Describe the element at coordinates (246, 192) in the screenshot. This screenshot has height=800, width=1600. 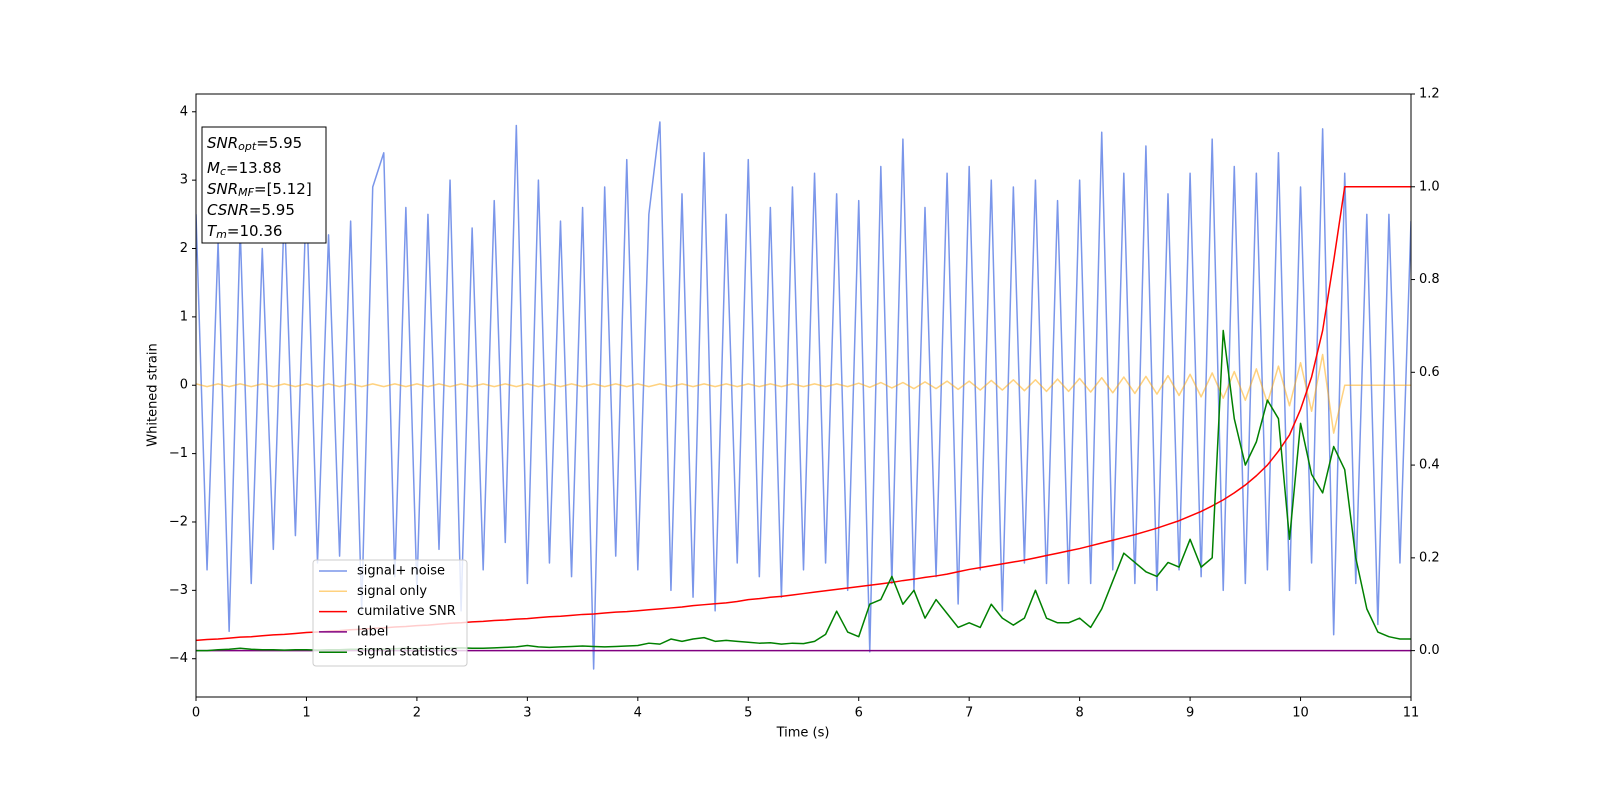
I see `annotation-sub: MF` at that location.